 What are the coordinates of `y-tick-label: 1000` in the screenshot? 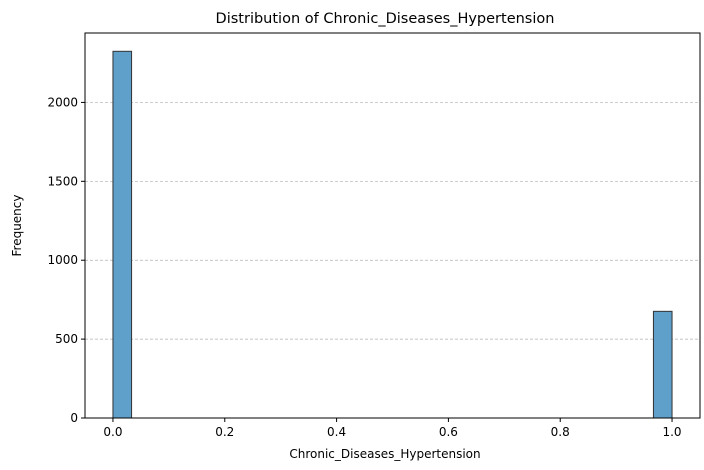 It's located at (62, 260).